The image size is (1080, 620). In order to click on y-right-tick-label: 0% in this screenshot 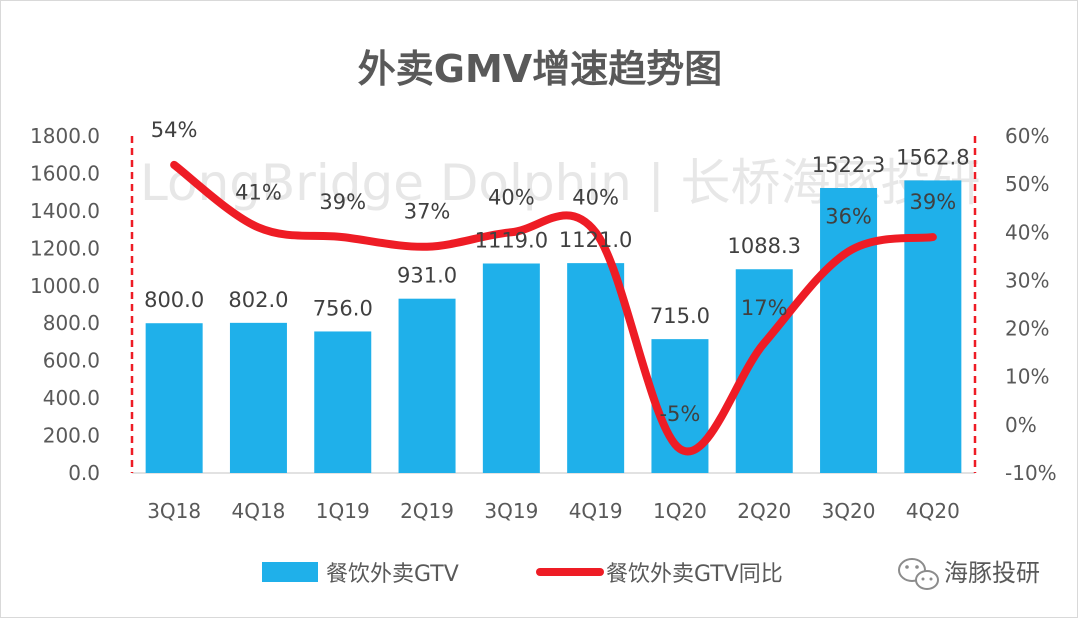, I will do `click(1021, 425)`.